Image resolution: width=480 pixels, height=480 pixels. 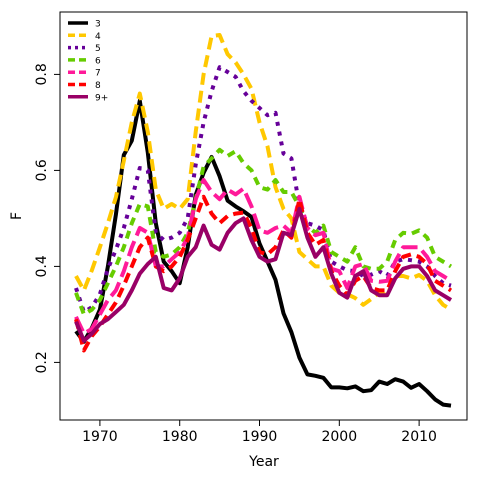 What do you see at coordinates (98, 25) in the screenshot?
I see `legend-label: 3` at bounding box center [98, 25].